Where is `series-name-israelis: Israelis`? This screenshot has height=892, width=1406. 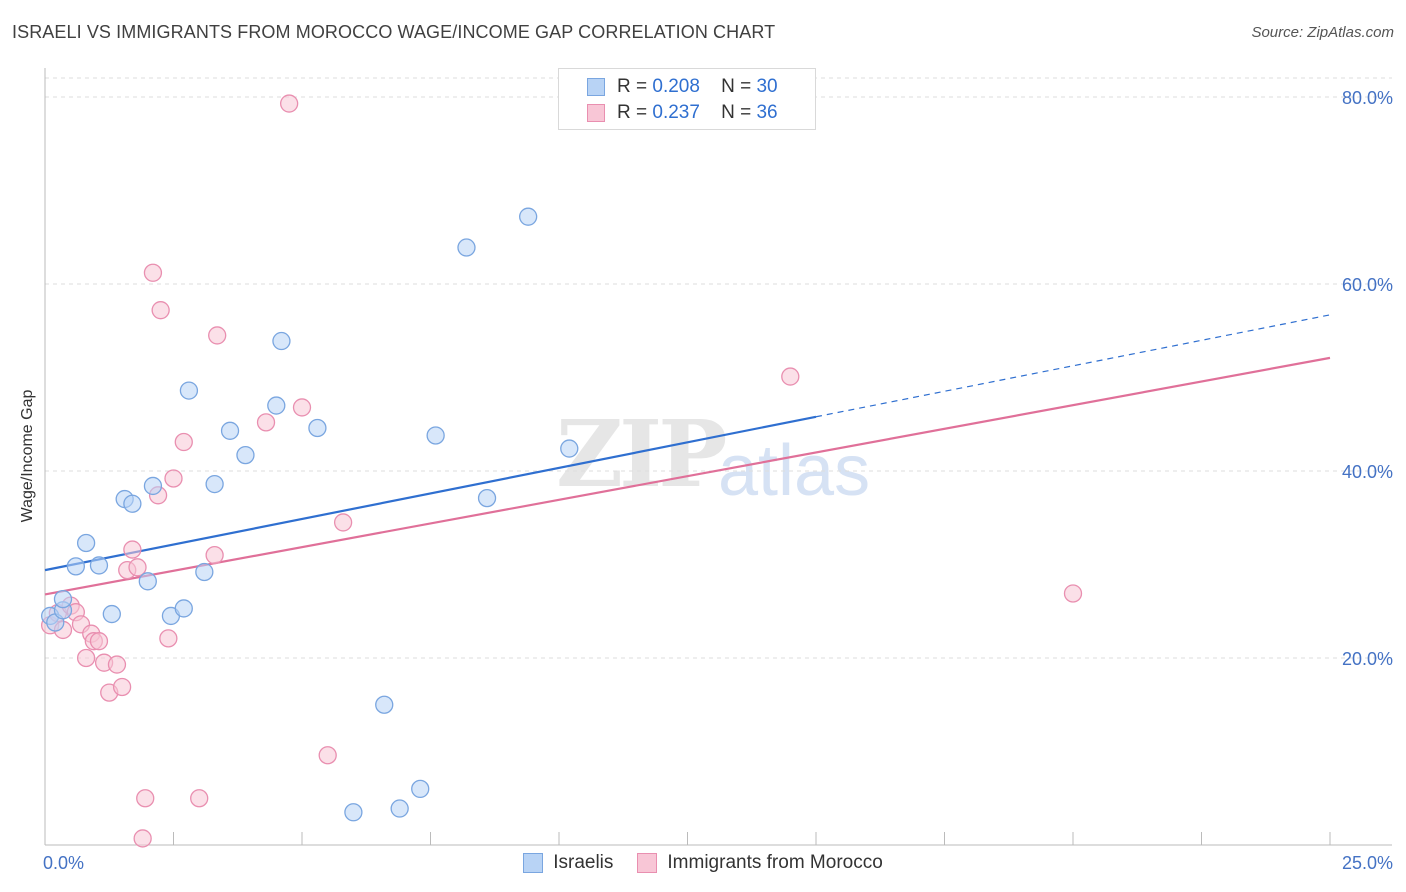
series-name-israelis: Israelis is located at coordinates (583, 862).